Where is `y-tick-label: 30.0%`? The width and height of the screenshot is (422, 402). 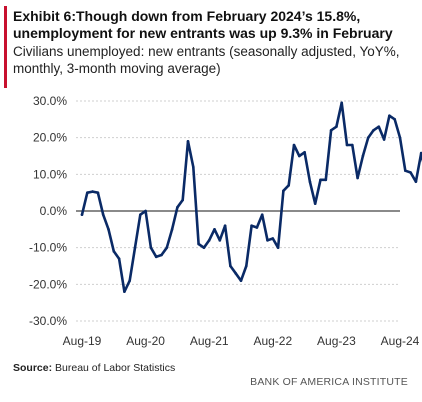
y-tick-label: 30.0% is located at coordinates (50, 101).